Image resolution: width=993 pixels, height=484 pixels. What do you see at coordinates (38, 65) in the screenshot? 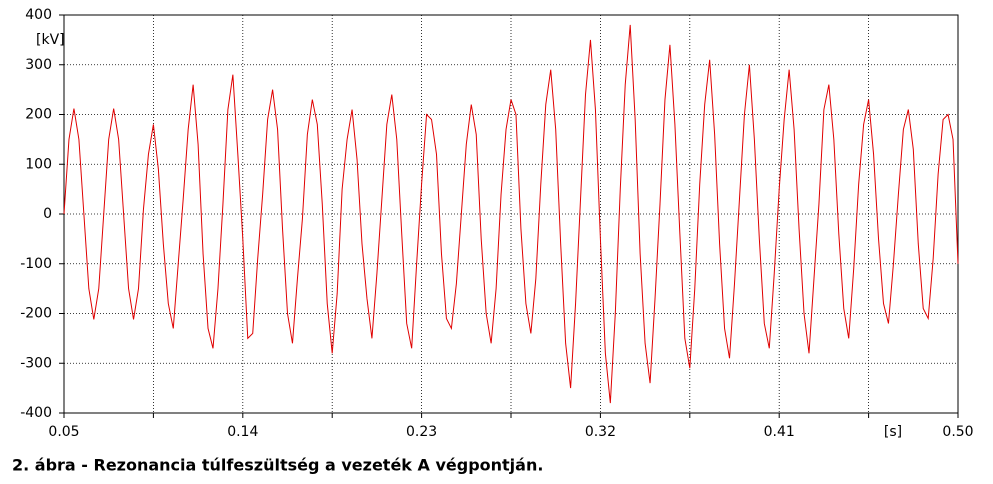
I see `y-tick-label: 300` at bounding box center [38, 65].